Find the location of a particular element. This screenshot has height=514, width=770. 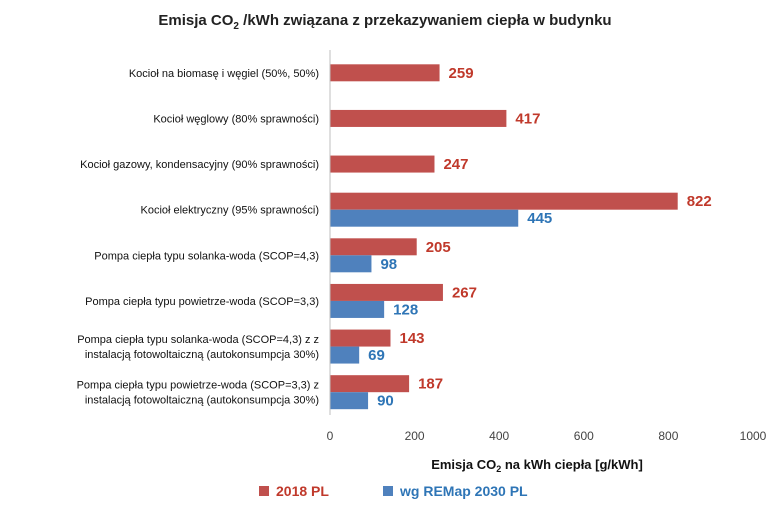

category-label: Kocioł elektryczny (95% sprawności) is located at coordinates (229, 211).